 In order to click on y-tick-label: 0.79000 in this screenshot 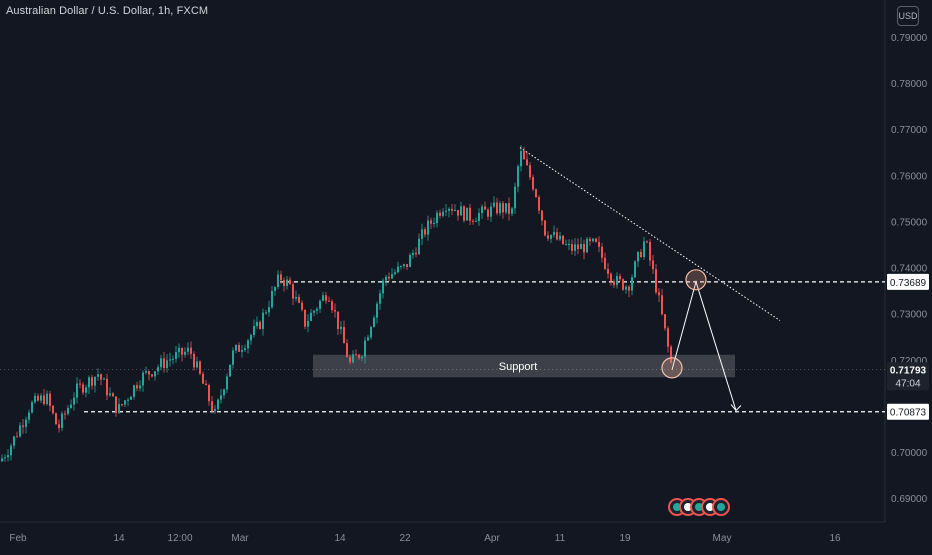, I will do `click(909, 38)`.